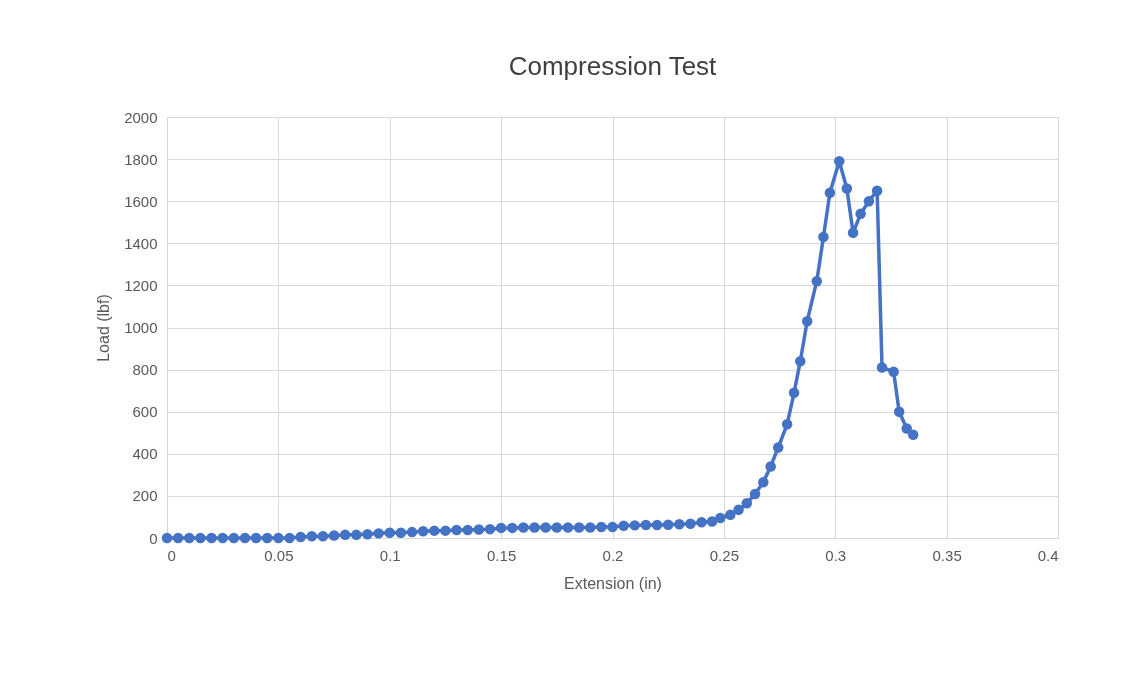 This screenshot has height=676, width=1122. What do you see at coordinates (836, 555) in the screenshot?
I see `x-tick-label: 0.3` at bounding box center [836, 555].